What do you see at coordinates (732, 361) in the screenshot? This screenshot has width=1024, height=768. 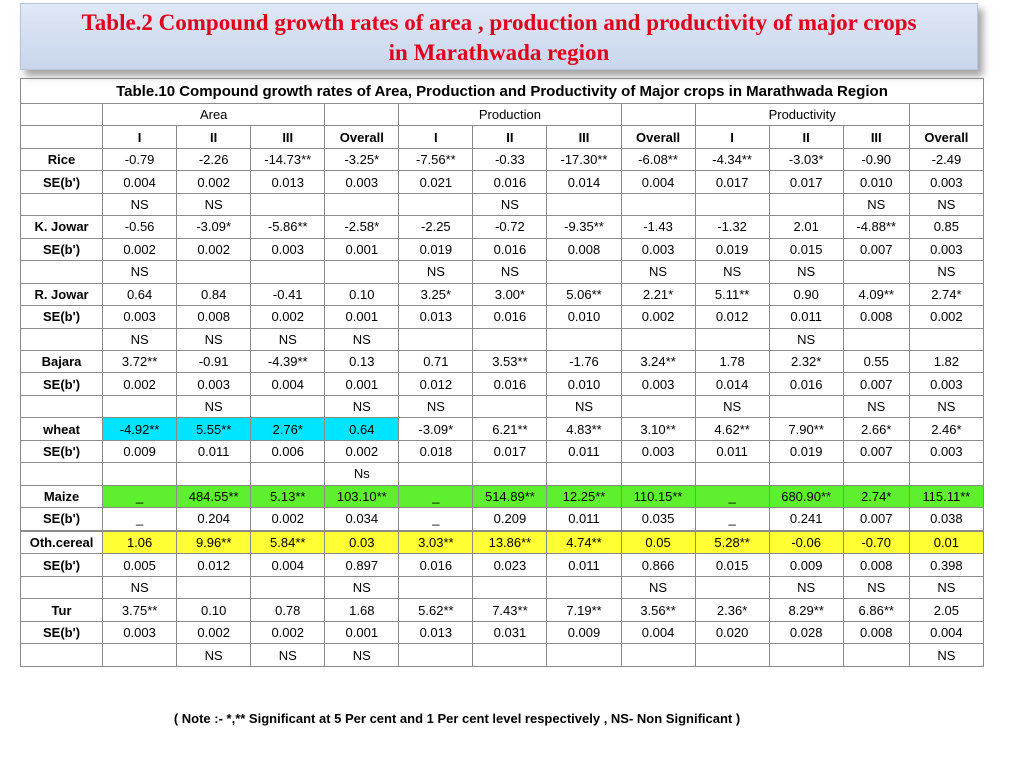 I see `table-cell: 1.78` at bounding box center [732, 361].